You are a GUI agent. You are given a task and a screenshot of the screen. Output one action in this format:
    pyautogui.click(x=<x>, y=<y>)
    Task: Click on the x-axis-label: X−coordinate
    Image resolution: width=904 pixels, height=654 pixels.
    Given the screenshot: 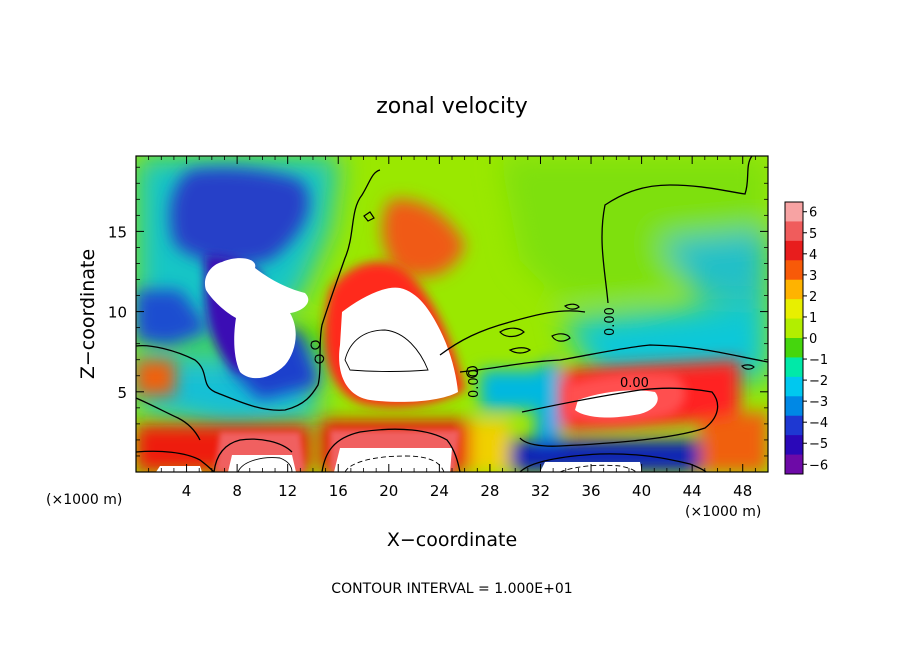 What is the action you would take?
    pyautogui.click(x=452, y=540)
    